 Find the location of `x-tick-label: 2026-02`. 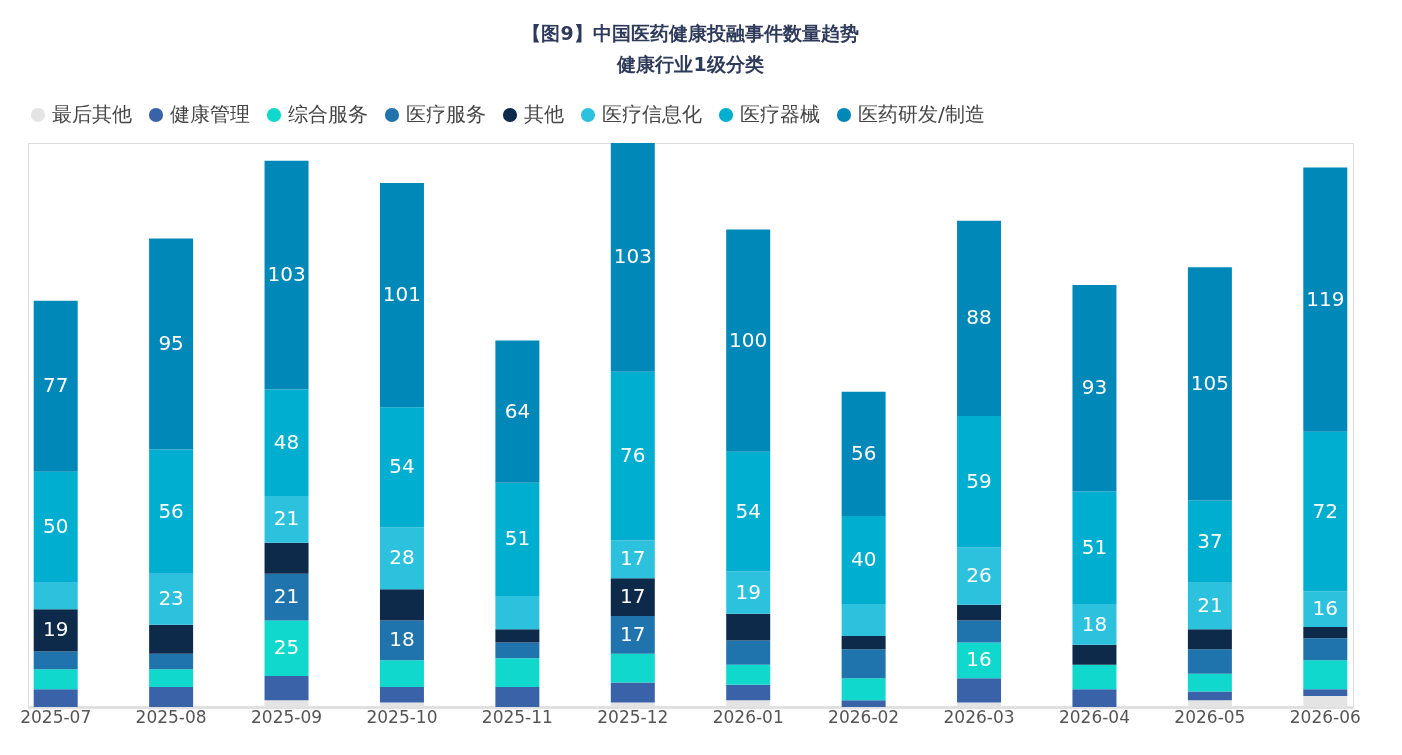

x-tick-label: 2026-02 is located at coordinates (864, 716).